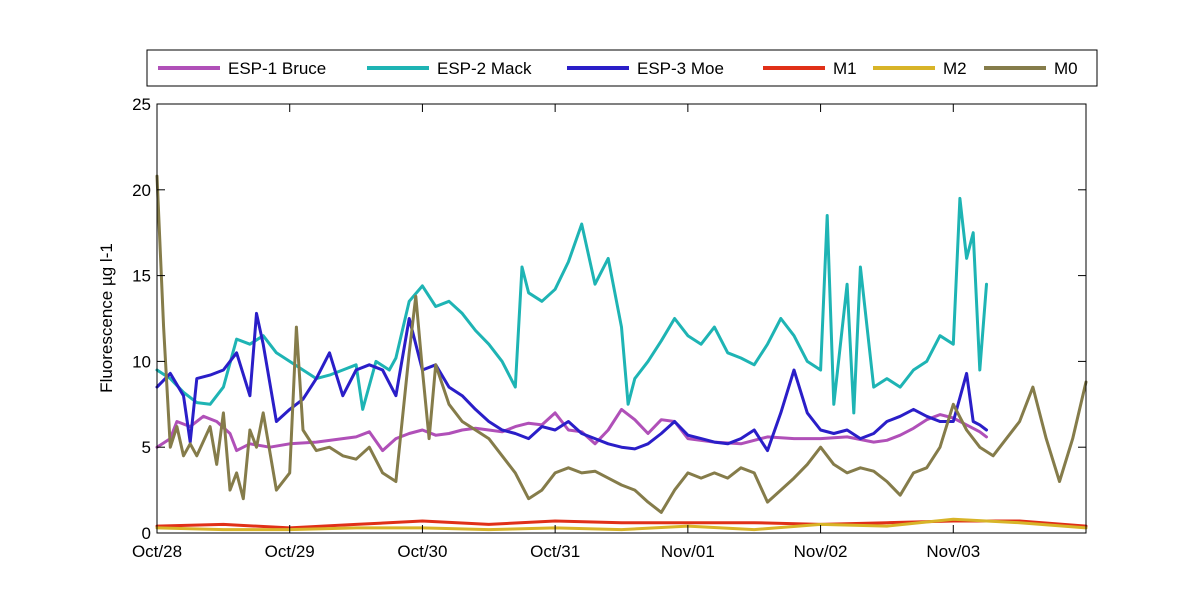 Image resolution: width=1200 pixels, height=600 pixels. I want to click on legend-label-4: M2, so click(955, 68).